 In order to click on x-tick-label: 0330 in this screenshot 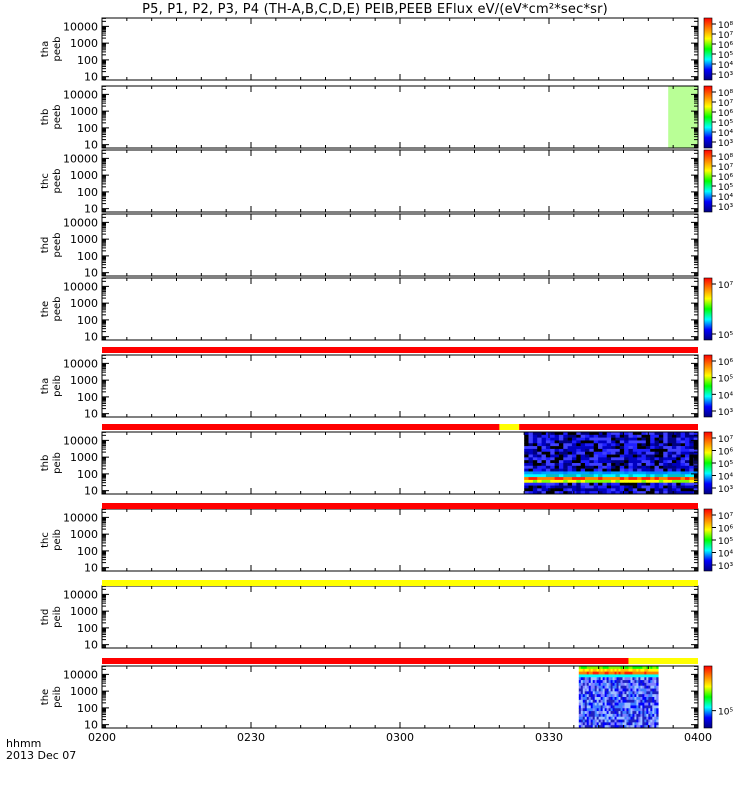, I will do `click(549, 737)`.